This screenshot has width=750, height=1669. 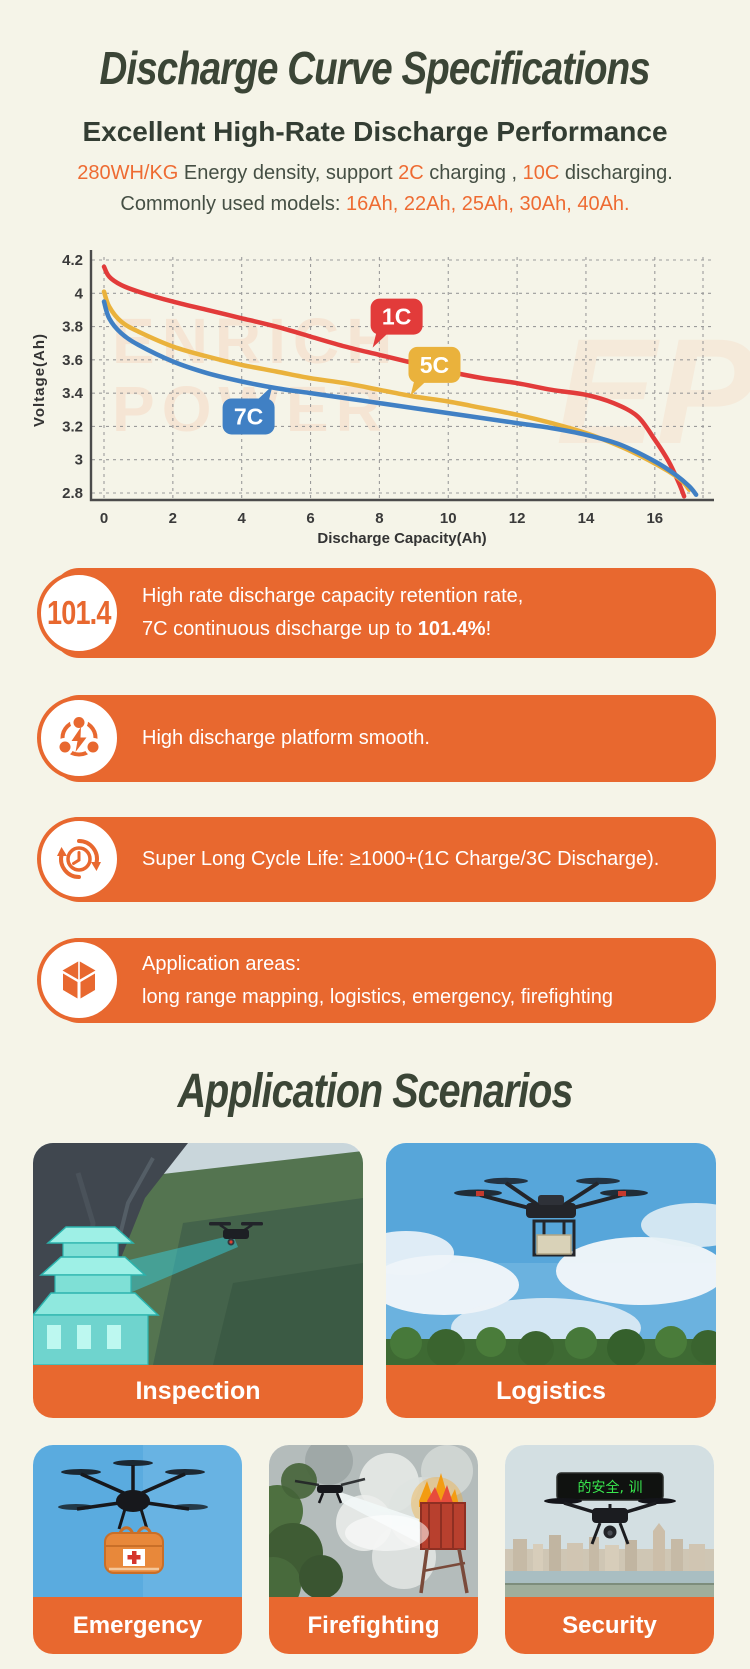 What do you see at coordinates (306, 1530) in the screenshot?
I see `foliage` at bounding box center [306, 1530].